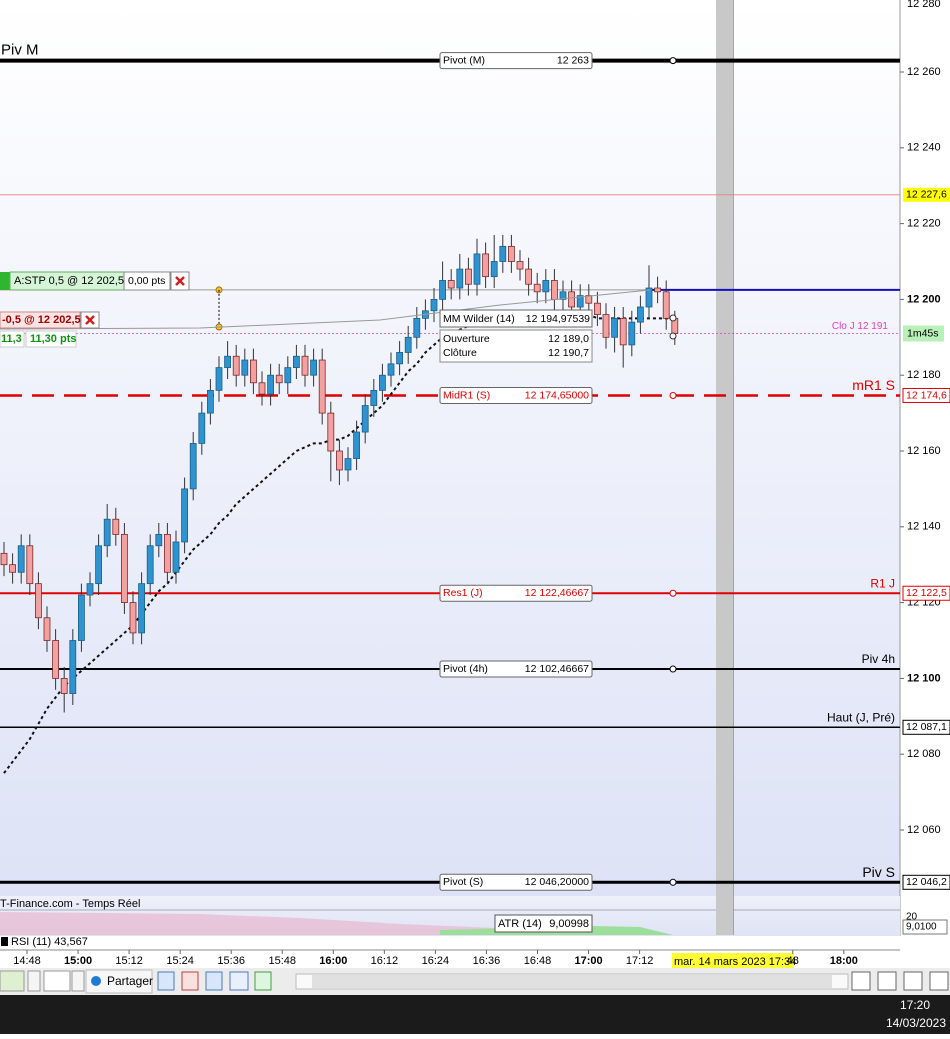 The image size is (950, 1039). I want to click on atr-label: ATR (14), so click(520, 924).